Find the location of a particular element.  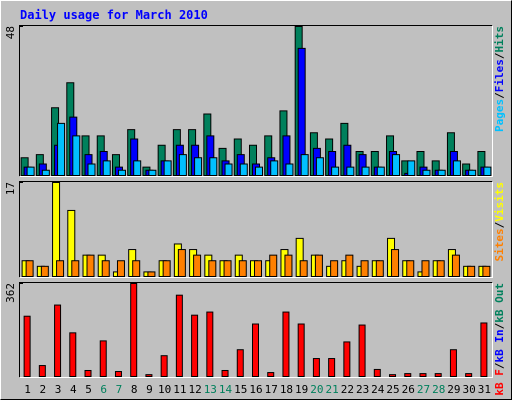

x-tick-label: 13 is located at coordinates (210, 389).